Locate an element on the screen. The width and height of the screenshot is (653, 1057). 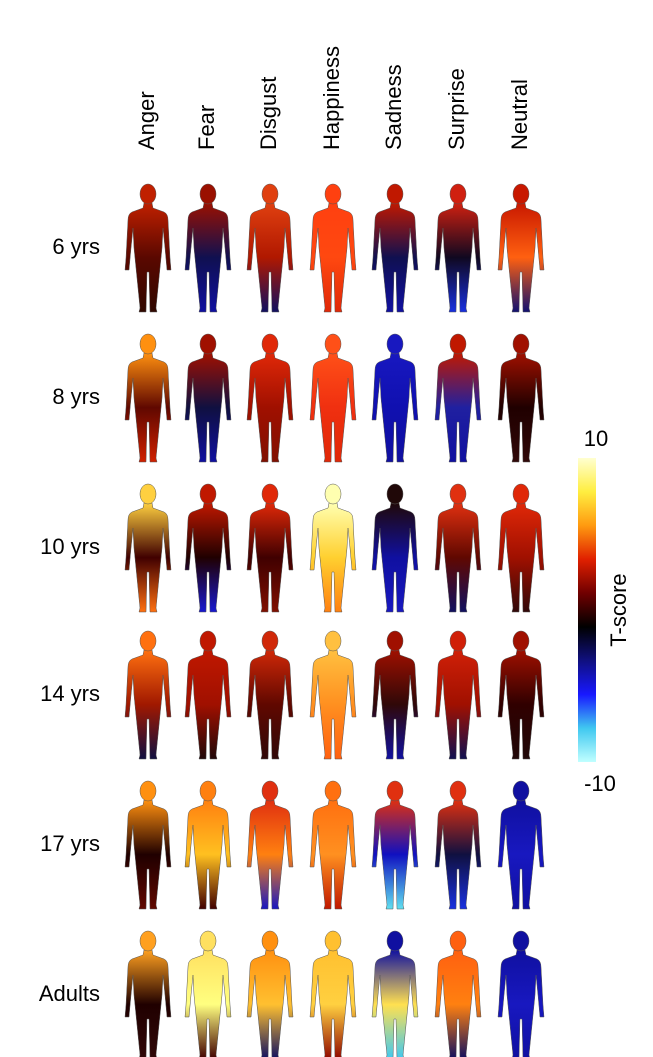
column-label: Surprise is located at coordinates (456, 109).